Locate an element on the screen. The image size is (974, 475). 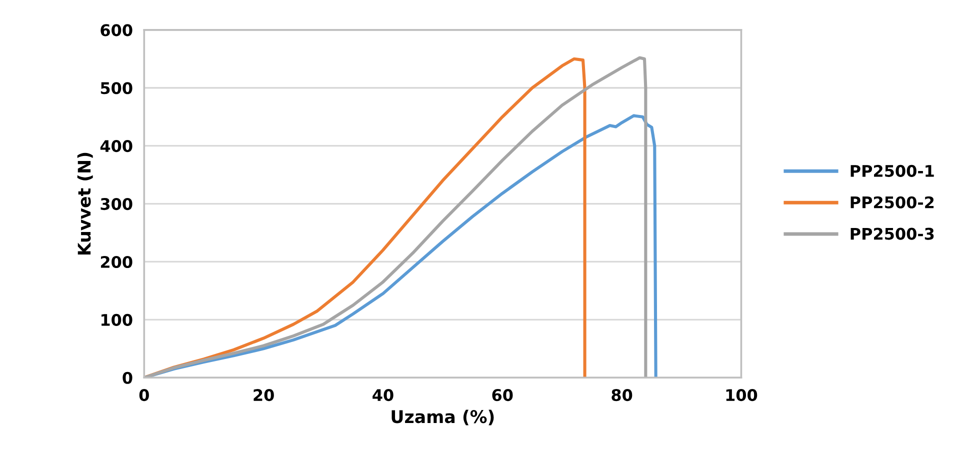
y-tick-label: 0 is located at coordinates (127, 378).